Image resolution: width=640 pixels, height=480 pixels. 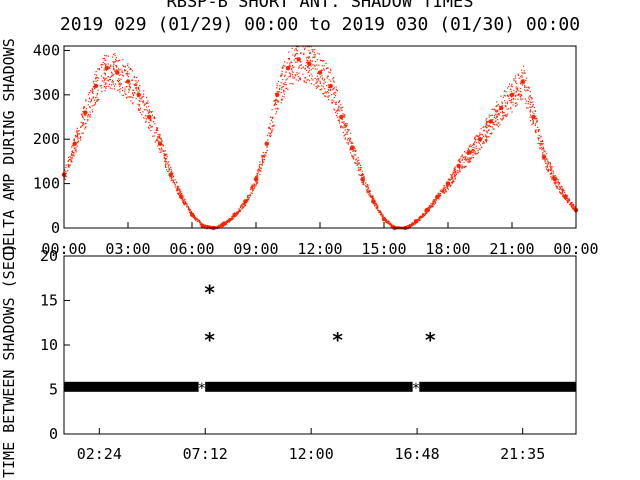 What do you see at coordinates (127, 249) in the screenshot?
I see `x-tick-label: 03:00` at bounding box center [127, 249].